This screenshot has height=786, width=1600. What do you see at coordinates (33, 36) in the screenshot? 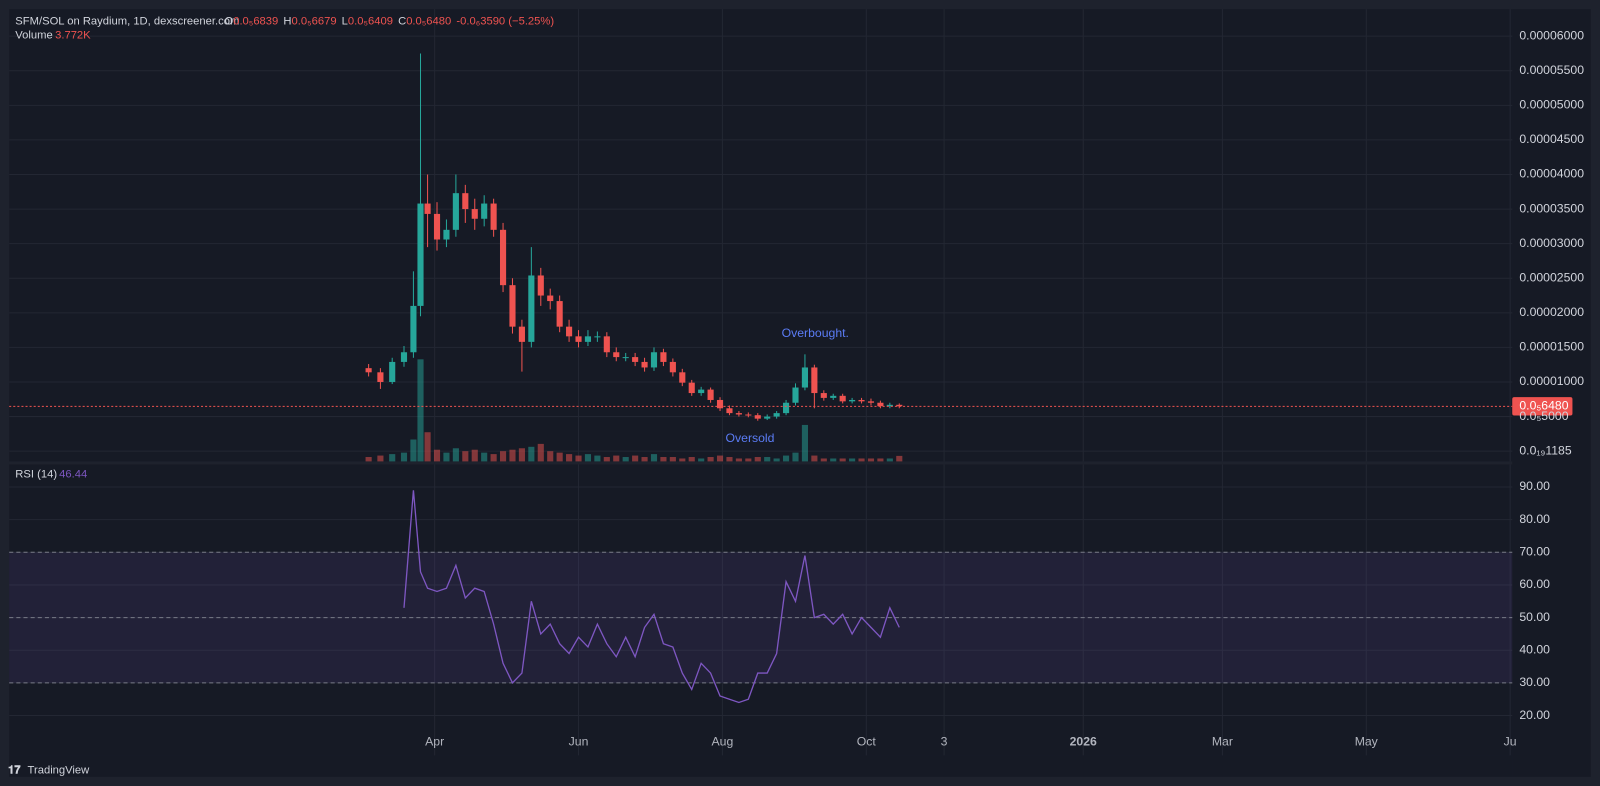
I see `volume-label: Volume` at bounding box center [33, 36].